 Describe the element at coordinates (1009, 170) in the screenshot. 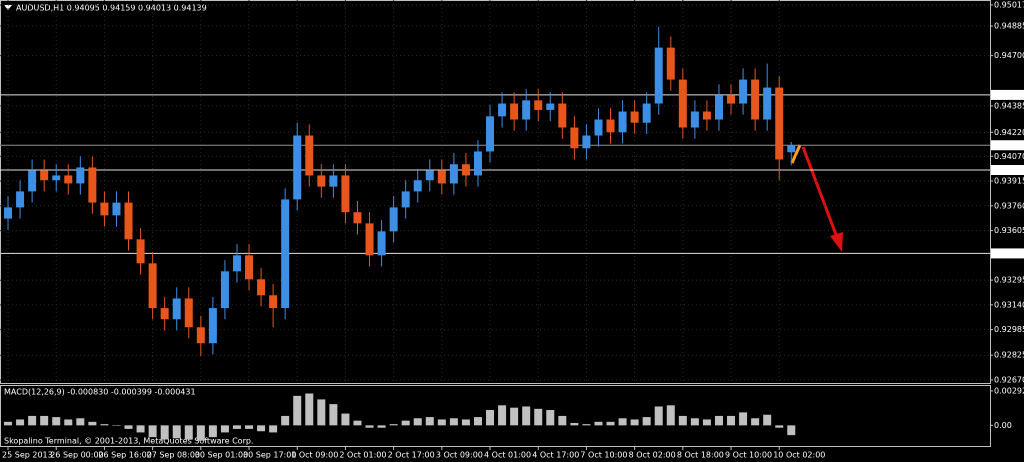

I see `y-tick-label: 0.93984` at that location.